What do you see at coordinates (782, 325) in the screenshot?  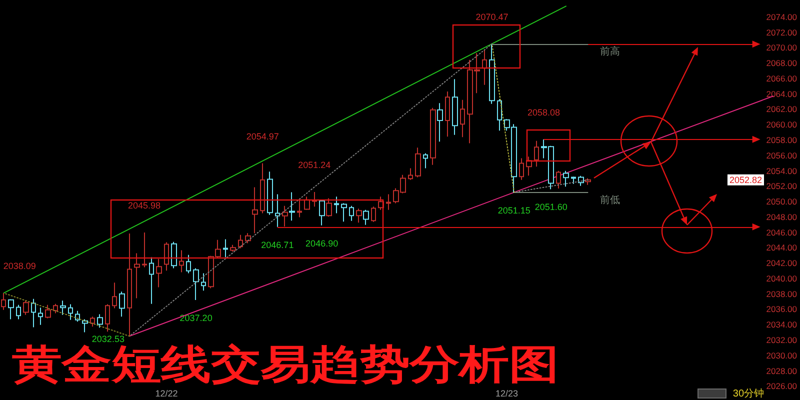 I see `y-tick-label: 2034.00` at bounding box center [782, 325].